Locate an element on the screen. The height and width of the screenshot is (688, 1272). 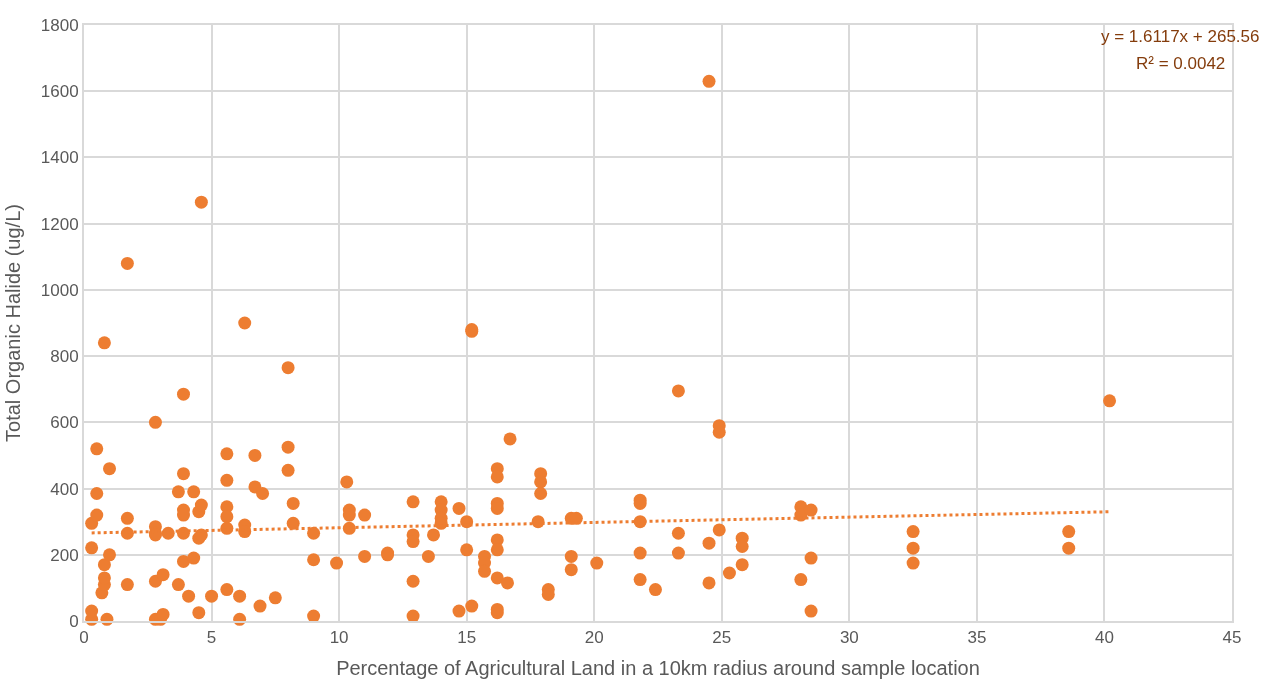
x-tick-label: 20 is located at coordinates (594, 638).